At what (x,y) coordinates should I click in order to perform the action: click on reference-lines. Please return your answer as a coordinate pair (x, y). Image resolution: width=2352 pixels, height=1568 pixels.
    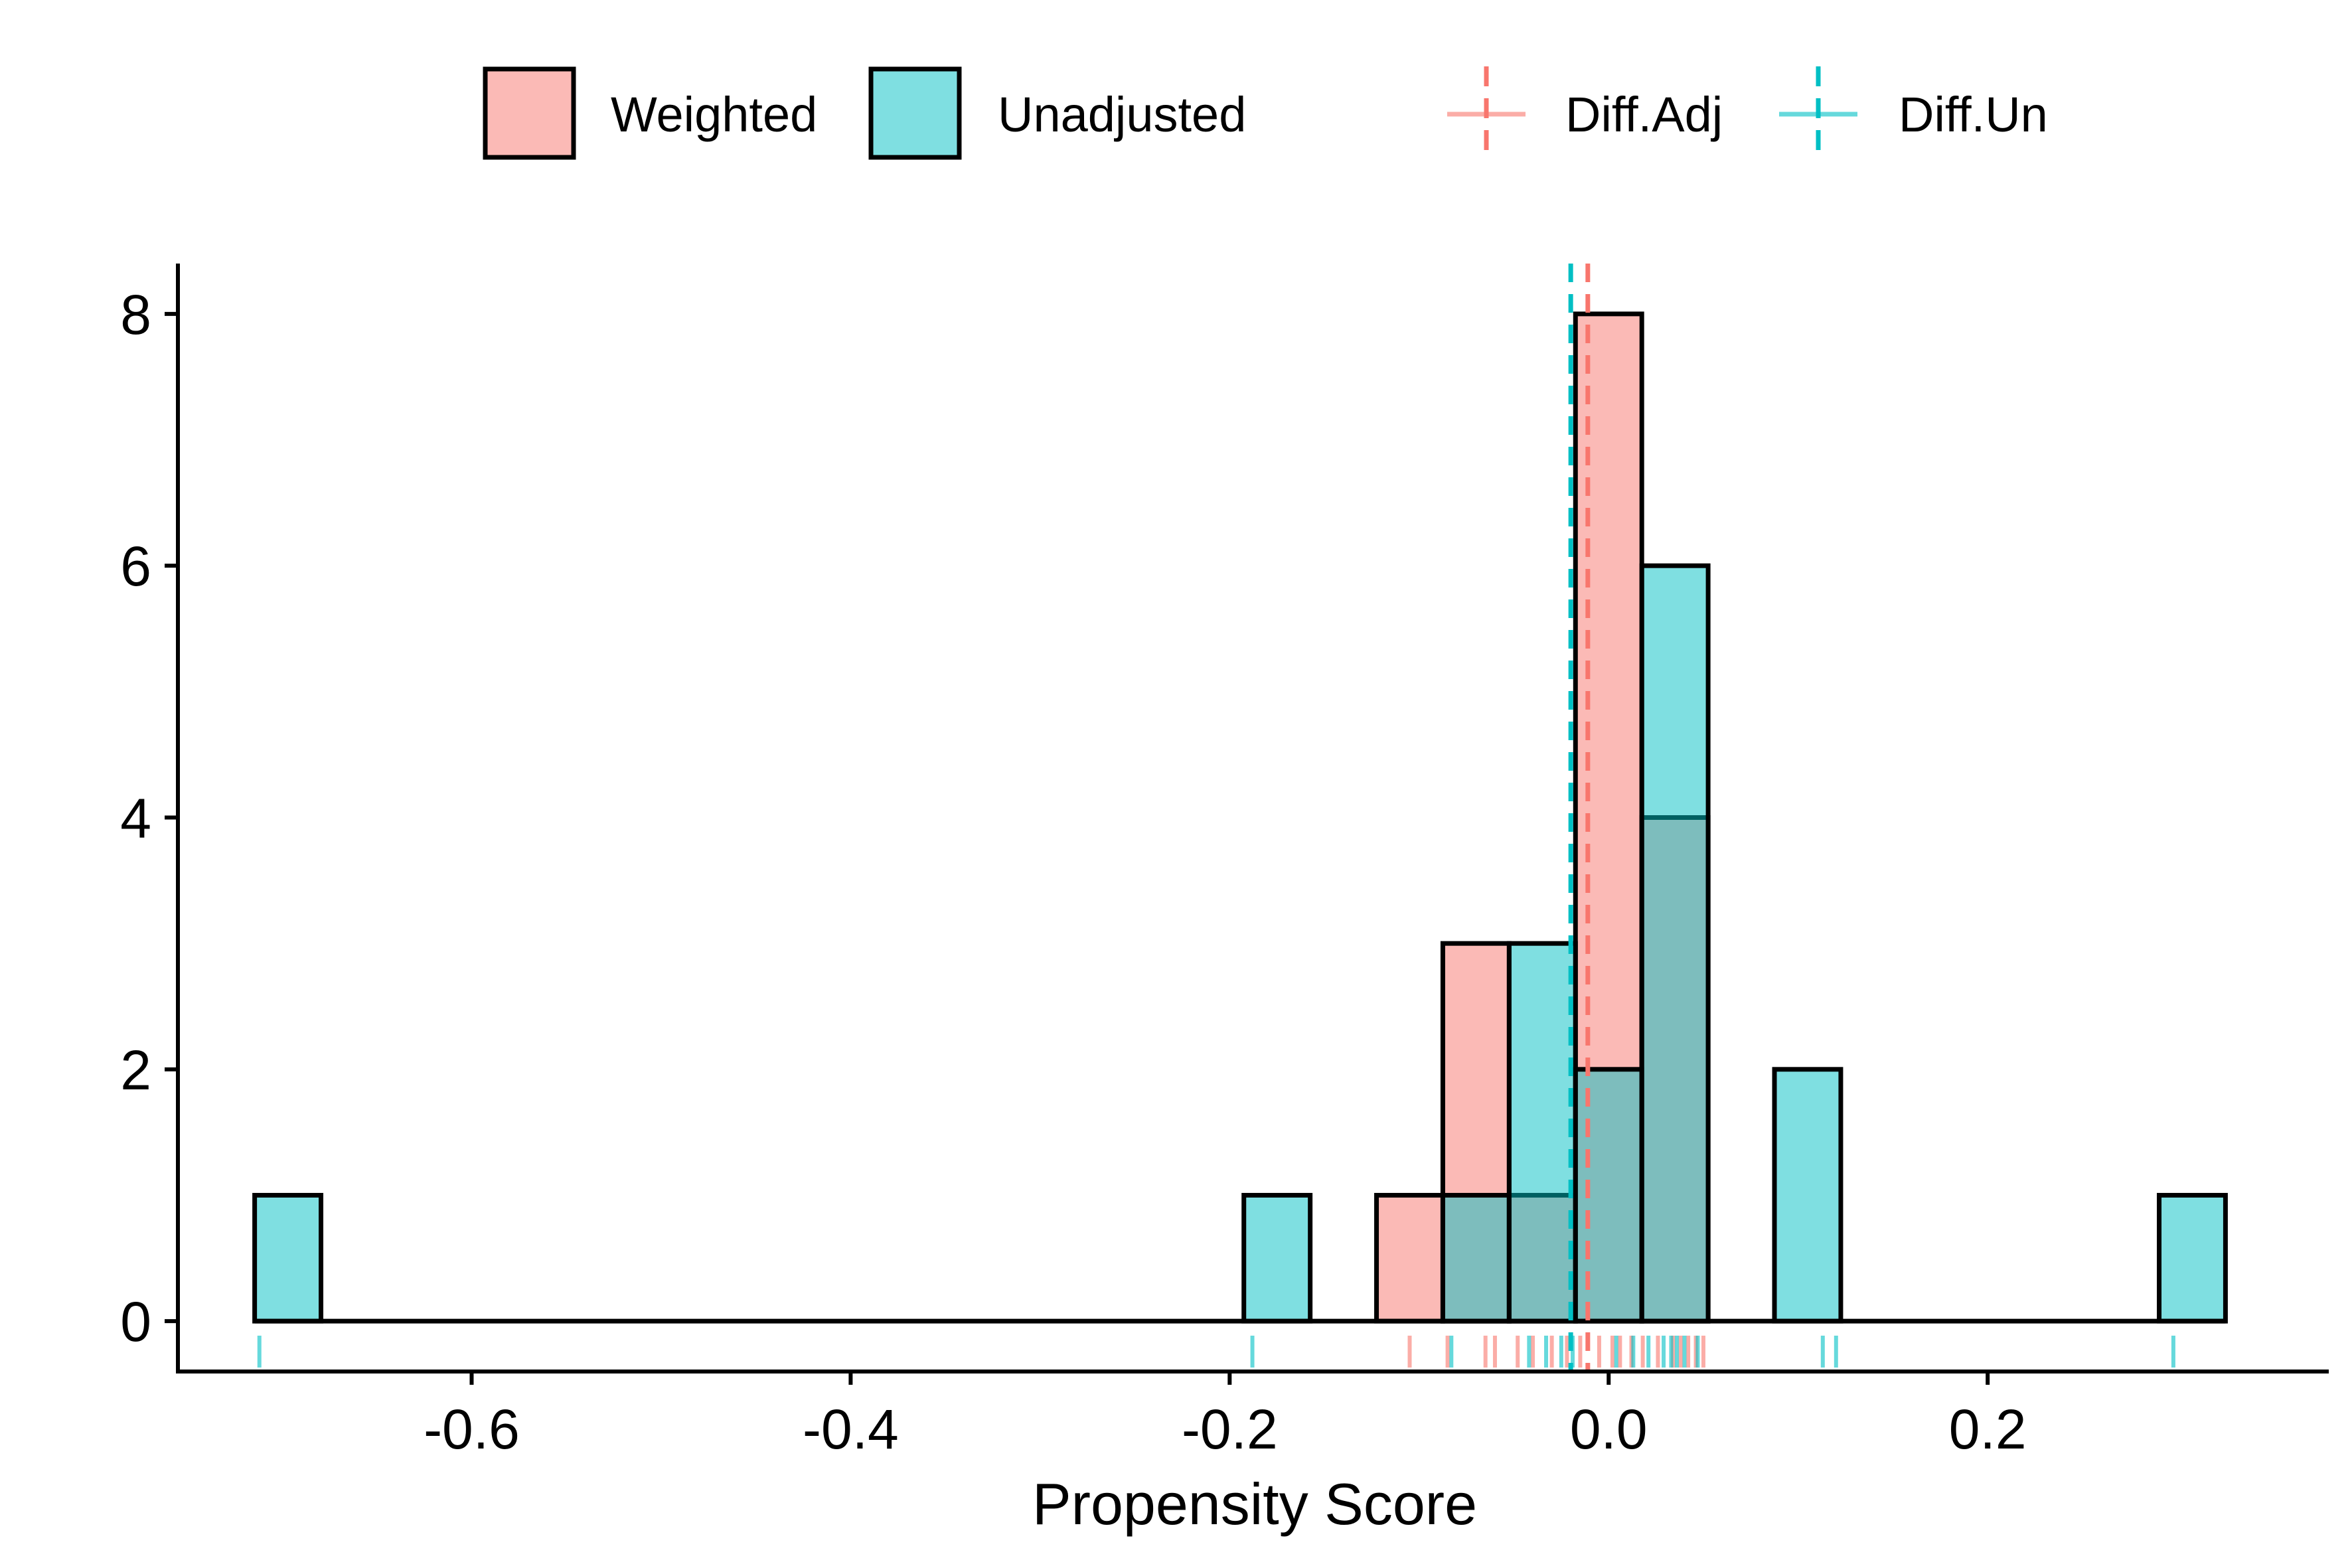
    Looking at the image, I should click on (1580, 818).